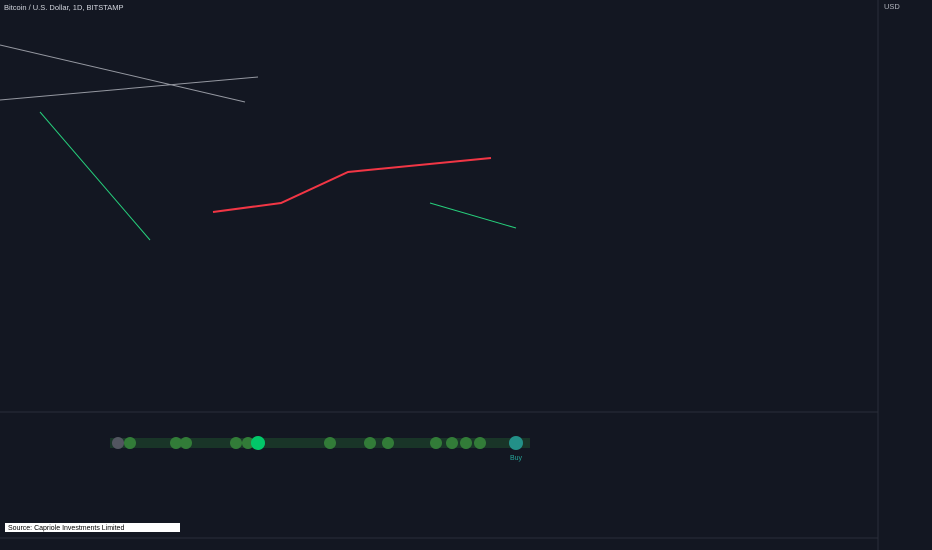 The height and width of the screenshot is (550, 932). I want to click on signal-band, so click(320, 443).